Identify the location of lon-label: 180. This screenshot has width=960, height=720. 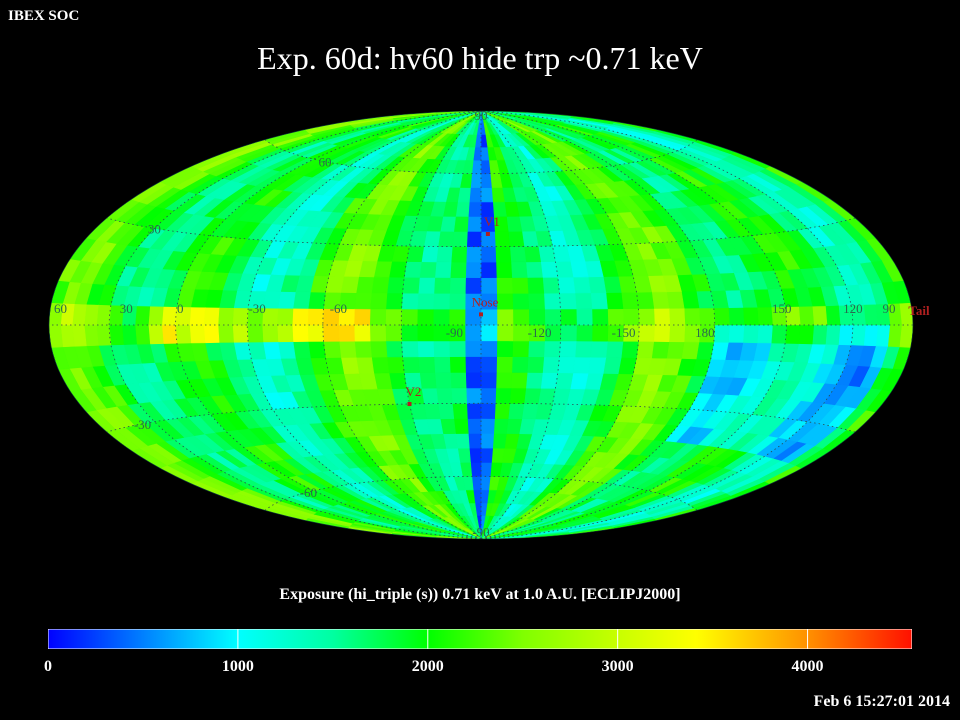
(705, 332).